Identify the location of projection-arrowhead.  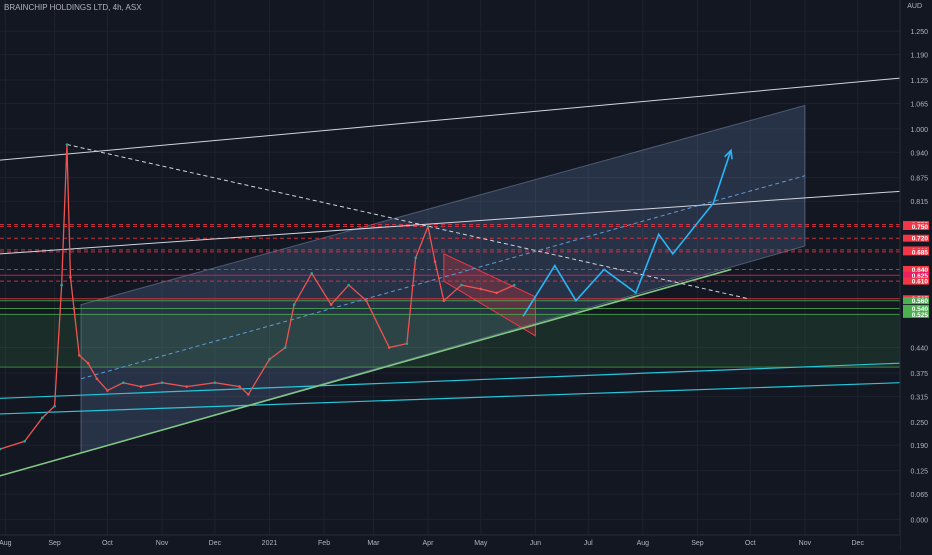
(728, 154).